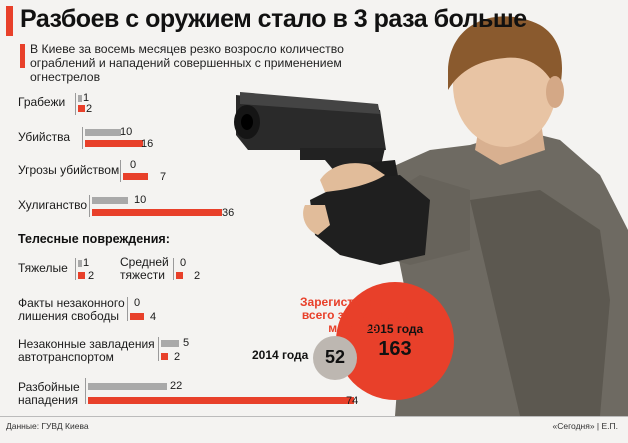 The height and width of the screenshot is (443, 628). I want to click on section-heading-injuries: Телесные повреждения:, so click(94, 239).